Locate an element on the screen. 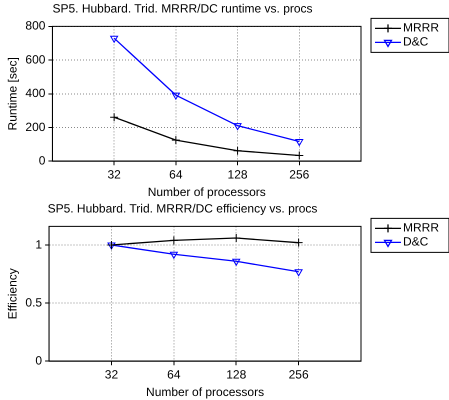 The image size is (449, 400). chart-title: SP5. Hubbard. Trid. MRRR/DC runtime vs. procs is located at coordinates (182, 9).